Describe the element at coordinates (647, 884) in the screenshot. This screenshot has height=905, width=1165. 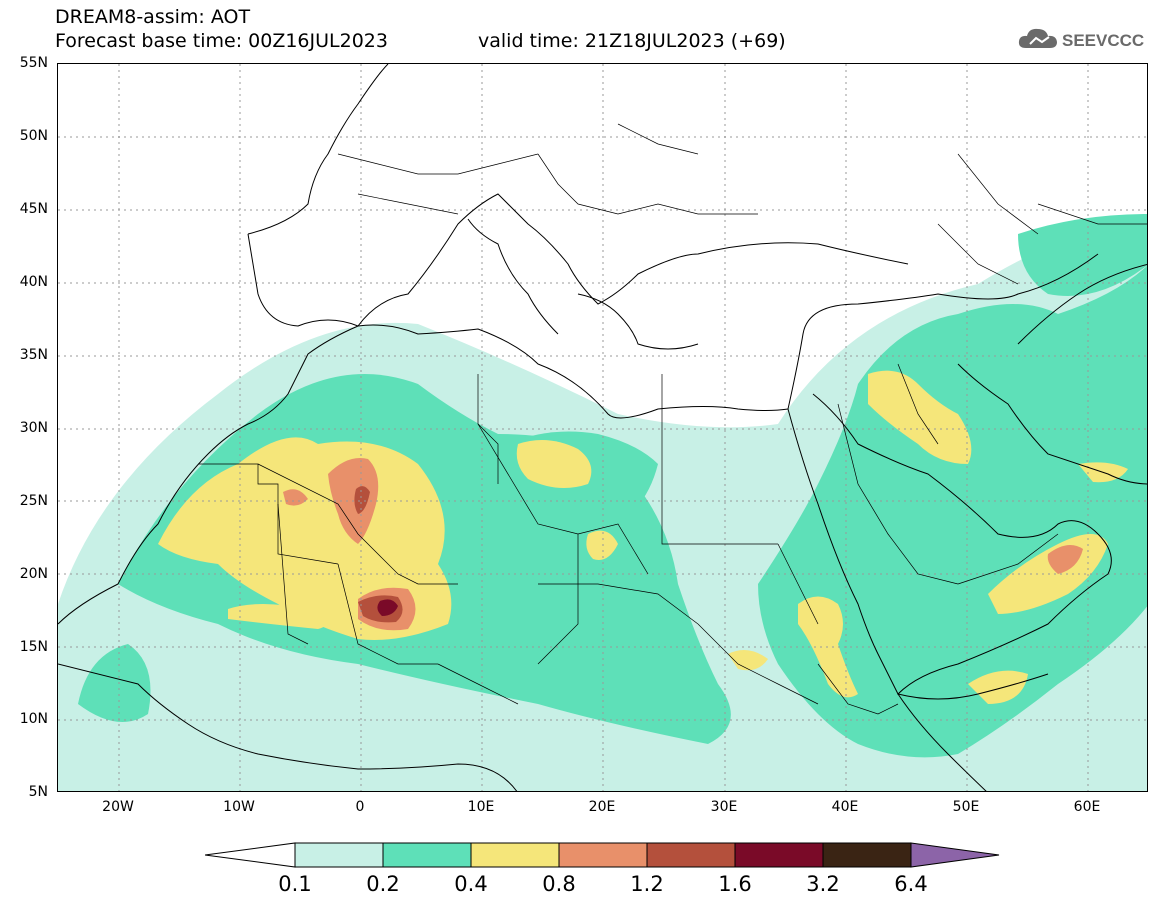
I see `colorbar-label-1.2: 1.2` at that location.